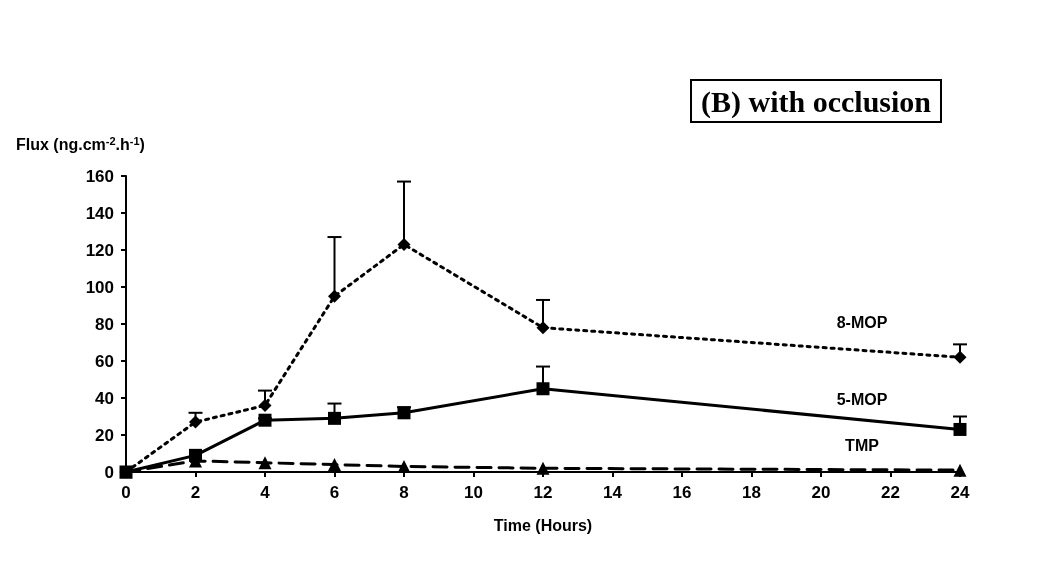 Image resolution: width=1064 pixels, height=577 pixels. I want to click on x-tick-label: 22, so click(890, 492).